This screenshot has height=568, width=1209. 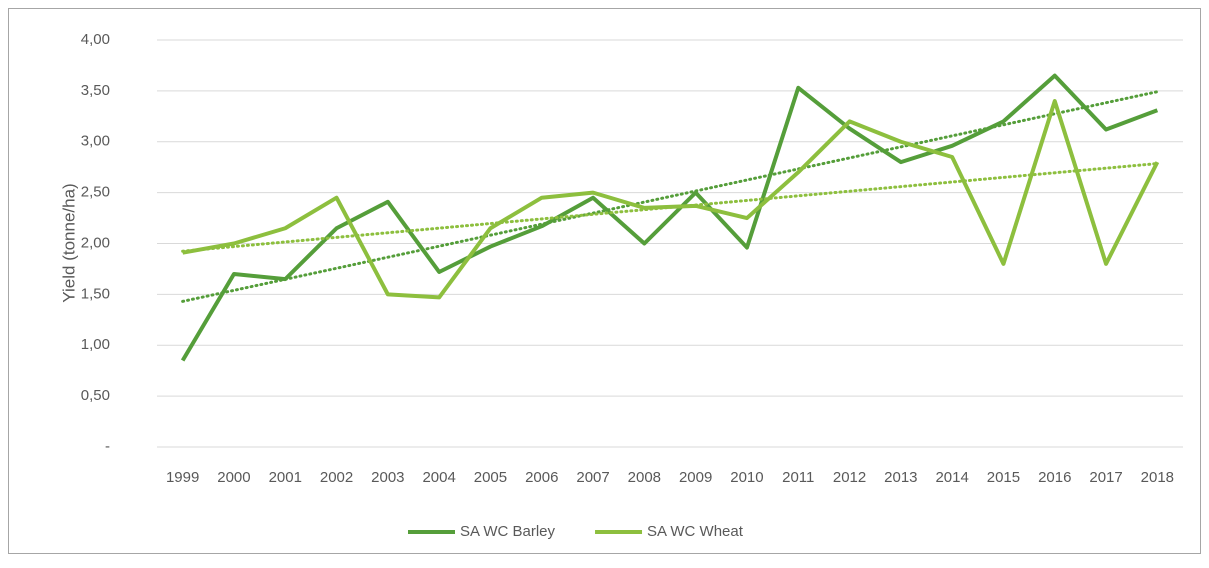 I want to click on y-tick-label: 3,00, so click(x=95, y=141).